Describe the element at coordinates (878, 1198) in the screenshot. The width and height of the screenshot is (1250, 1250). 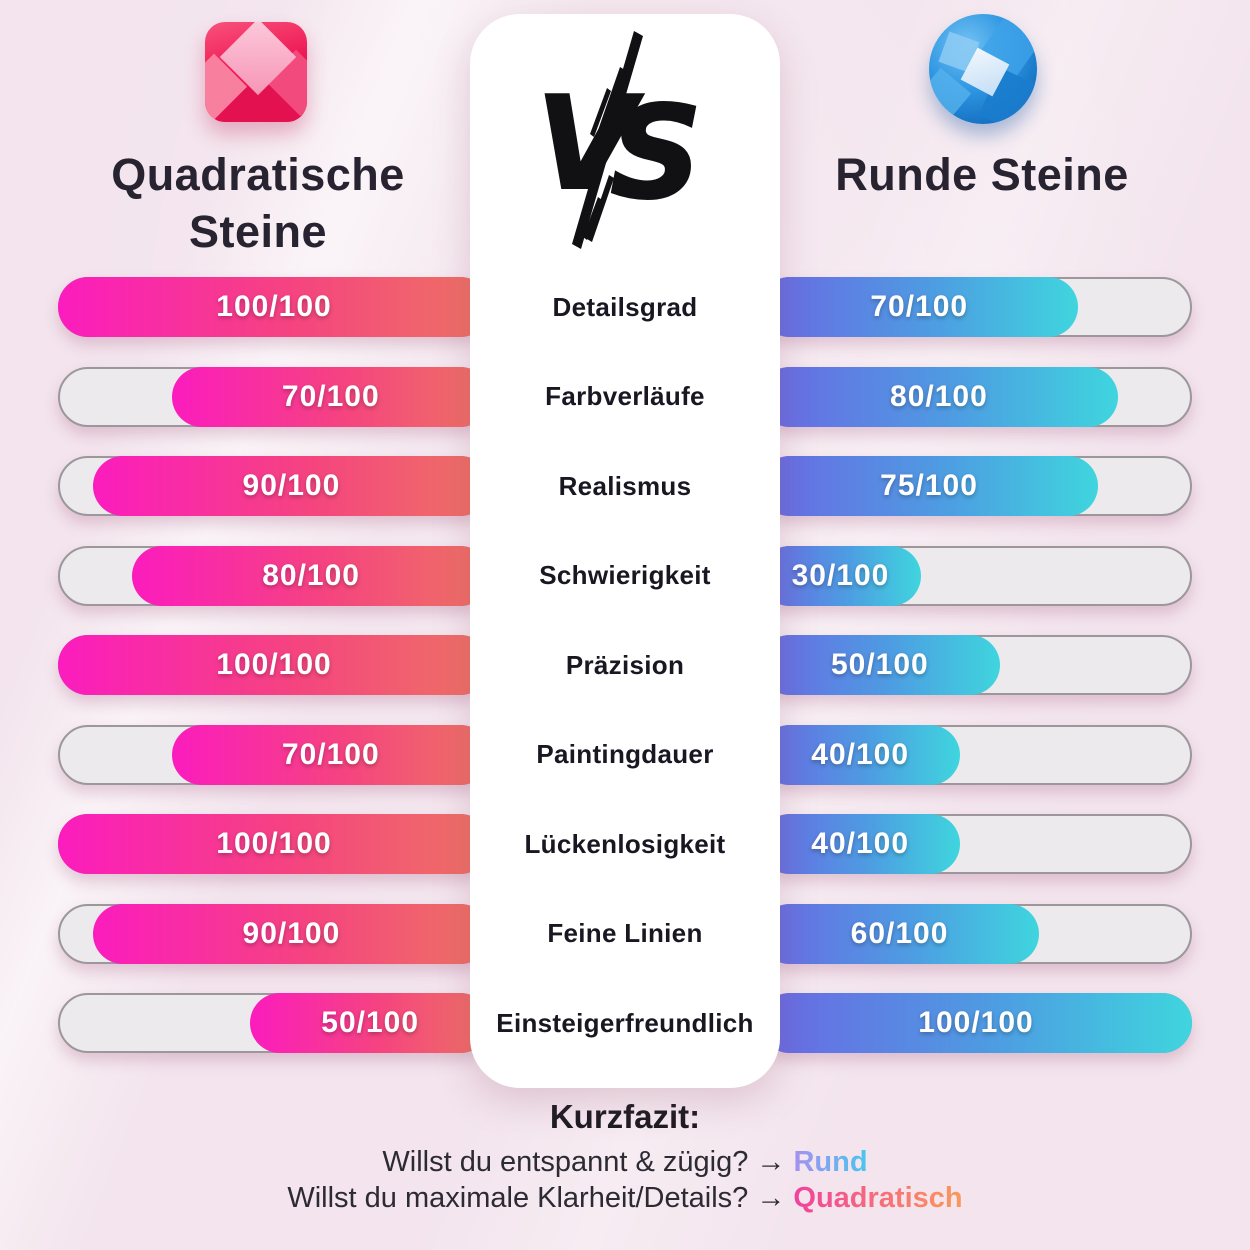
I see `footer-highlight-quadratisch: Quadratisch` at that location.